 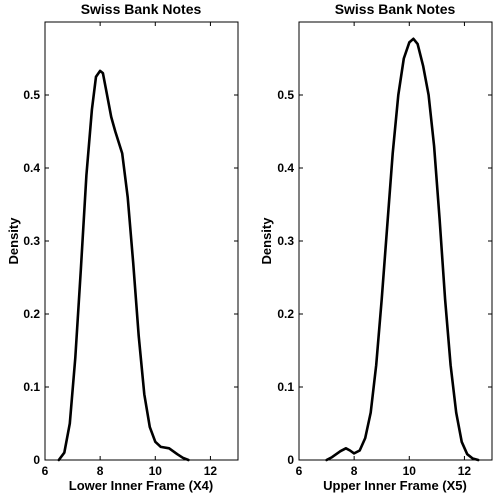 I want to click on right-y-axis-label: Density, so click(x=266, y=241).